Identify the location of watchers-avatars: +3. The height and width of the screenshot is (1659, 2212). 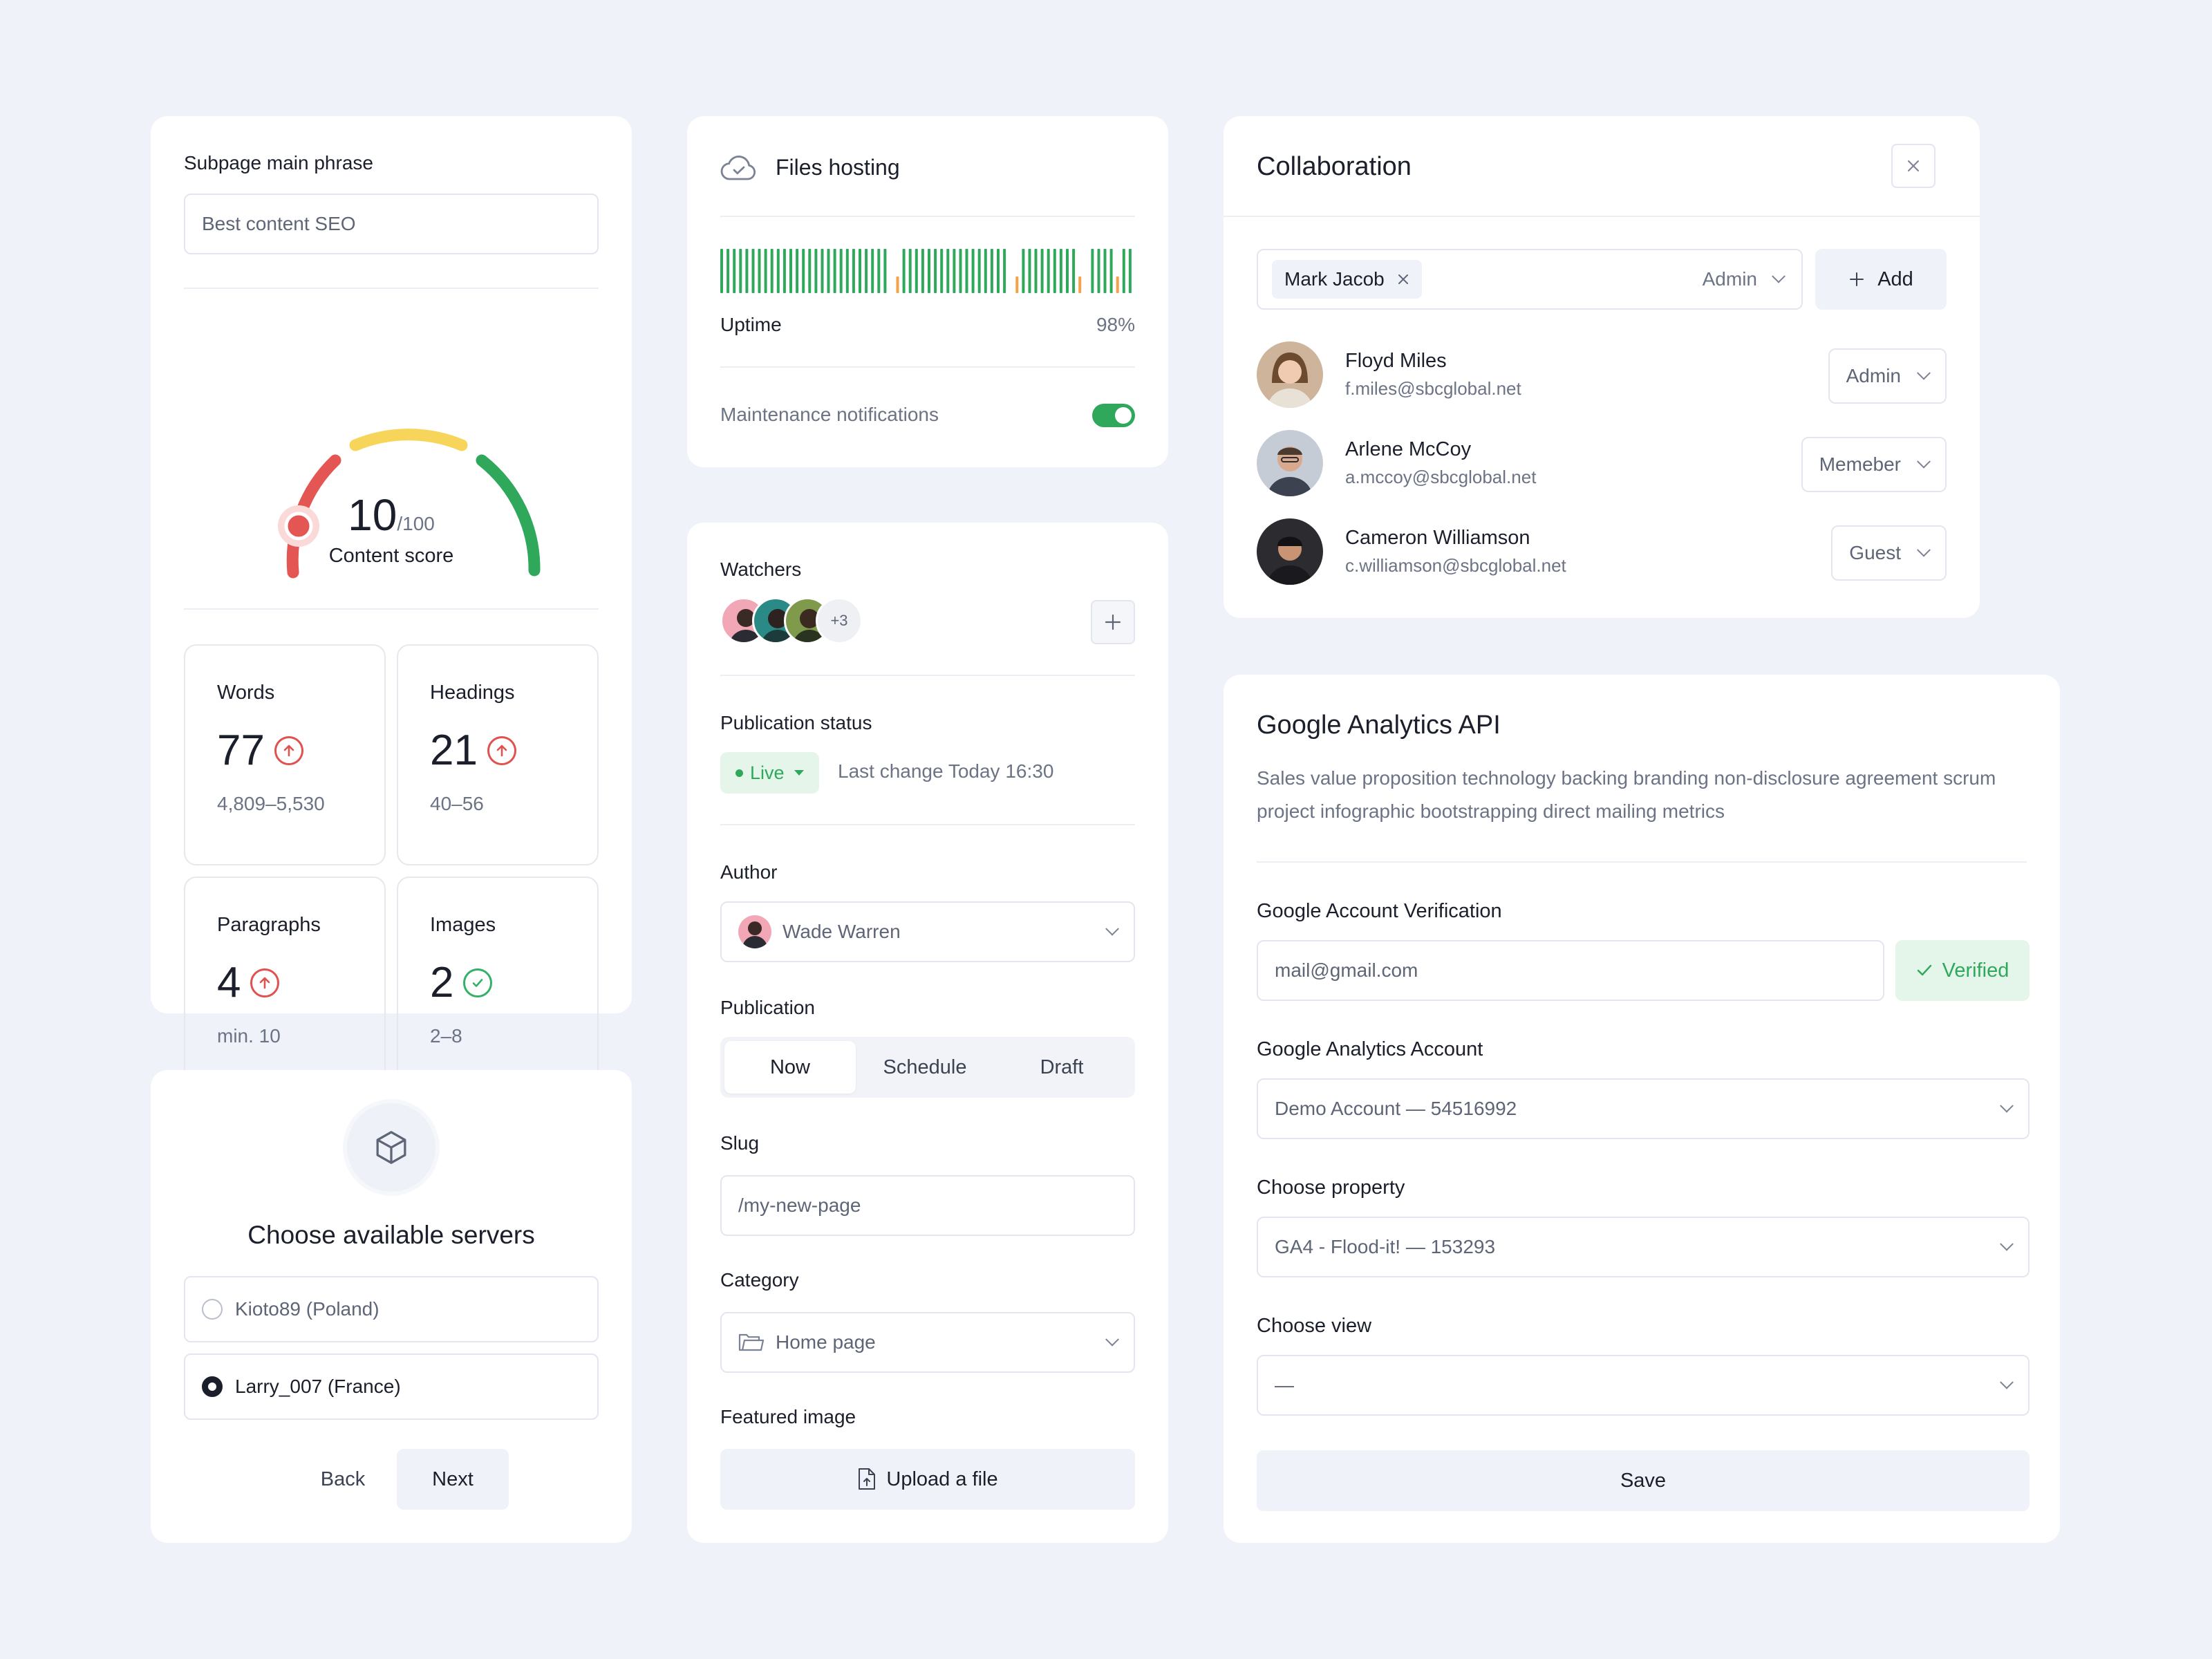
(796, 620).